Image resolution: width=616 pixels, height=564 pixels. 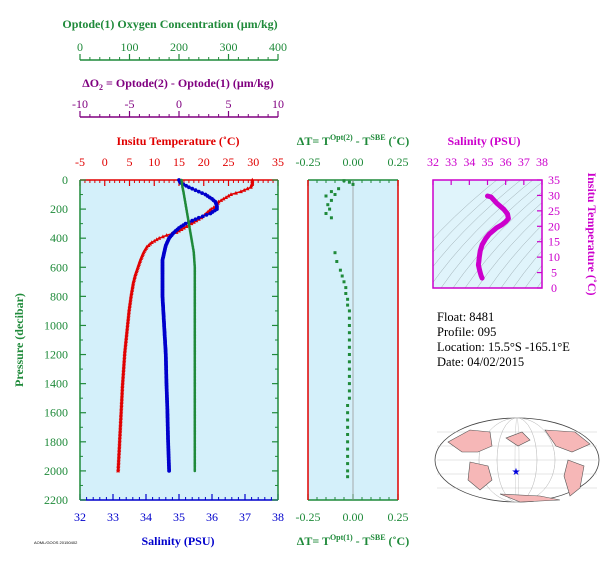 What do you see at coordinates (517, 460) in the screenshot?
I see `location-map: ★` at bounding box center [517, 460].